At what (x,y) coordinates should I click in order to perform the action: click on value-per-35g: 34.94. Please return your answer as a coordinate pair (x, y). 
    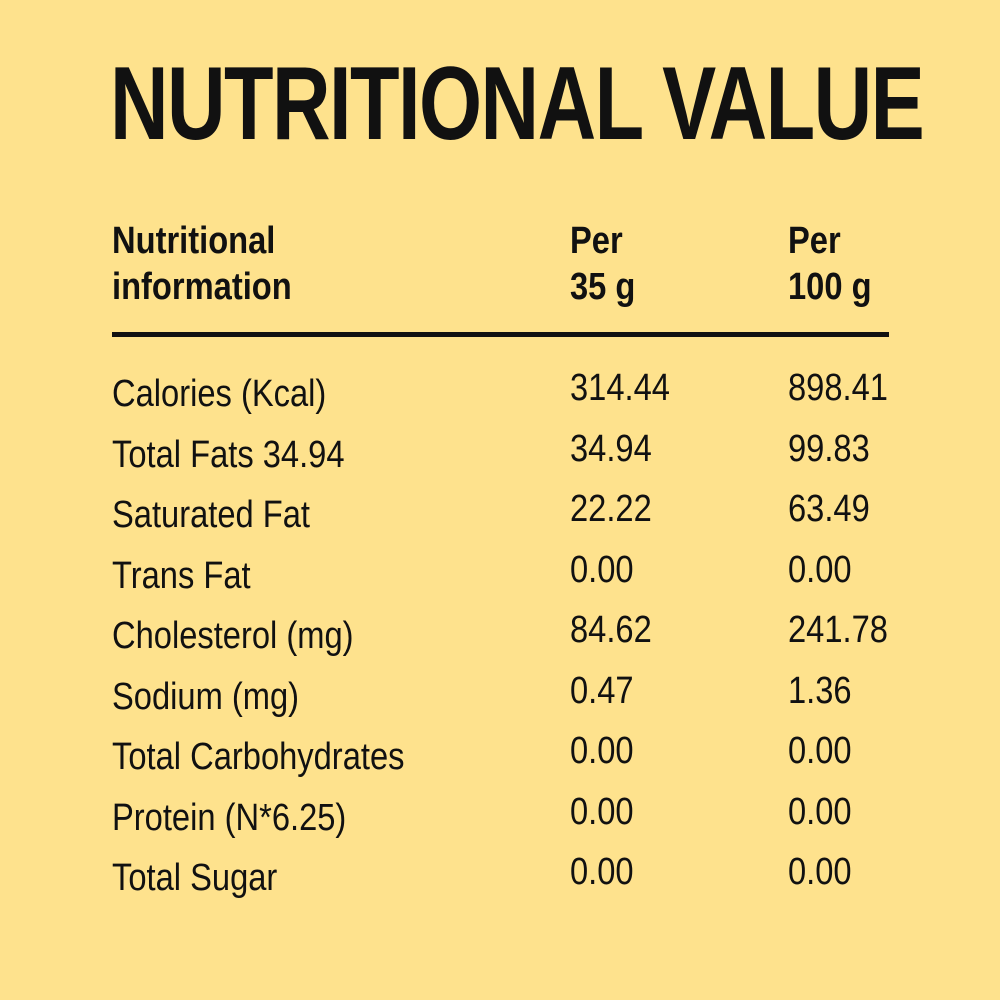
    Looking at the image, I should click on (611, 448).